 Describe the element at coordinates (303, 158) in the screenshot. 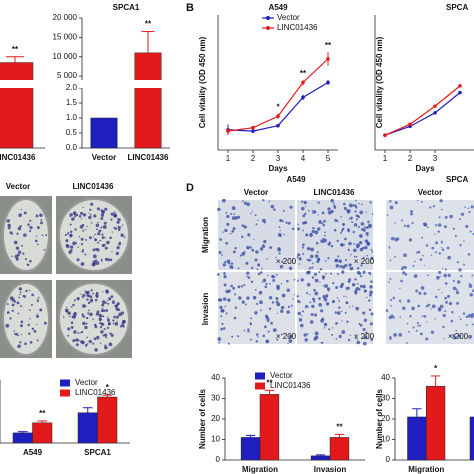

I see `x-tick-label: 4` at that location.